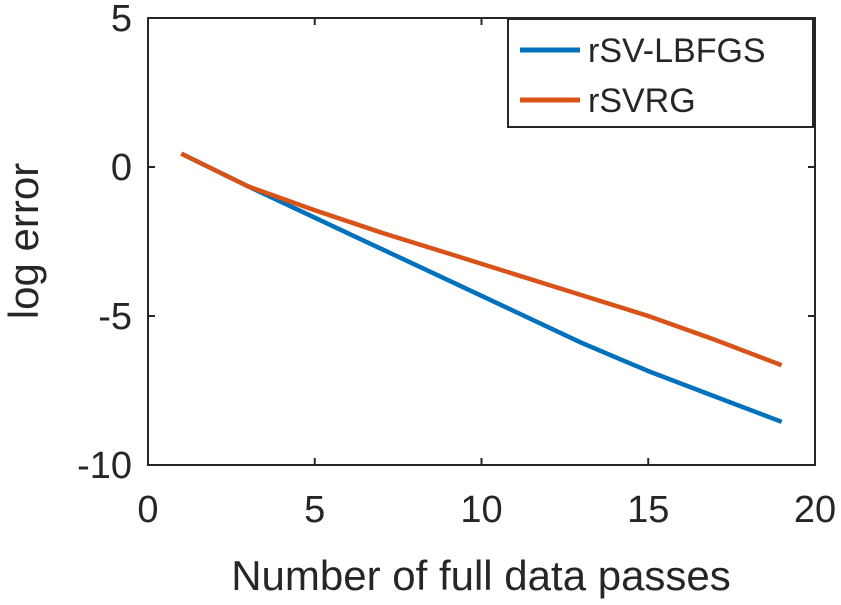 The width and height of the screenshot is (841, 605). Describe the element at coordinates (815, 510) in the screenshot. I see `x-tick-label: 20` at that location.